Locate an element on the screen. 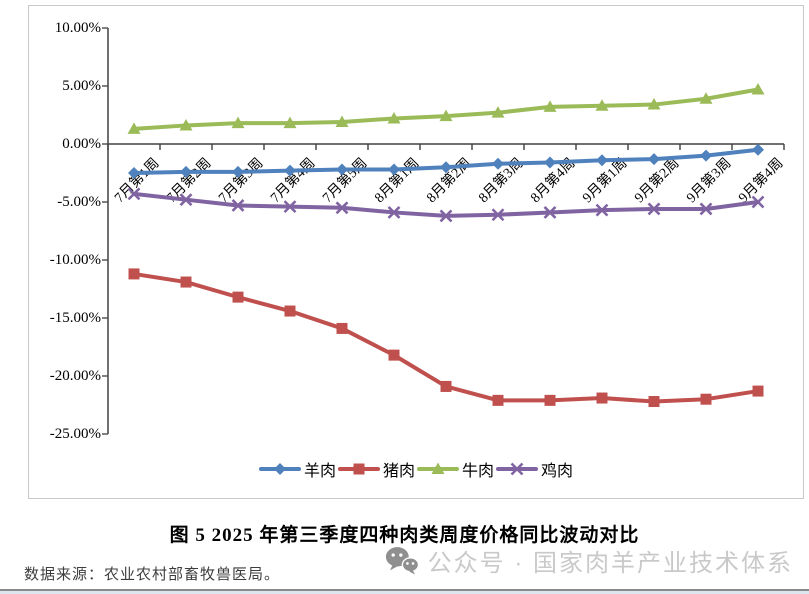  figure-caption: 图 5 2025 年第三季度四种肉类周度价格同比波动对比 is located at coordinates (404, 535).